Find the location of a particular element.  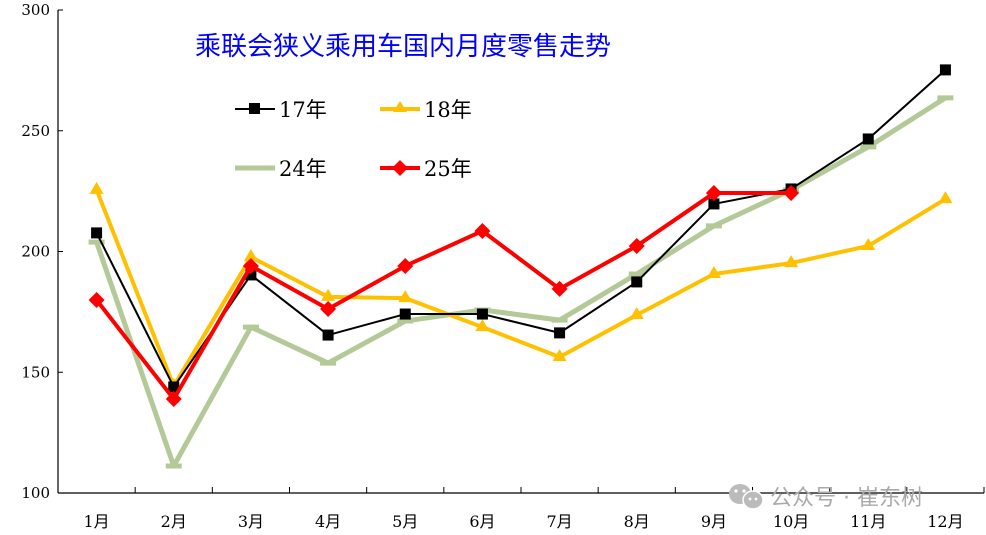

wechat-icon is located at coordinates (746, 497).